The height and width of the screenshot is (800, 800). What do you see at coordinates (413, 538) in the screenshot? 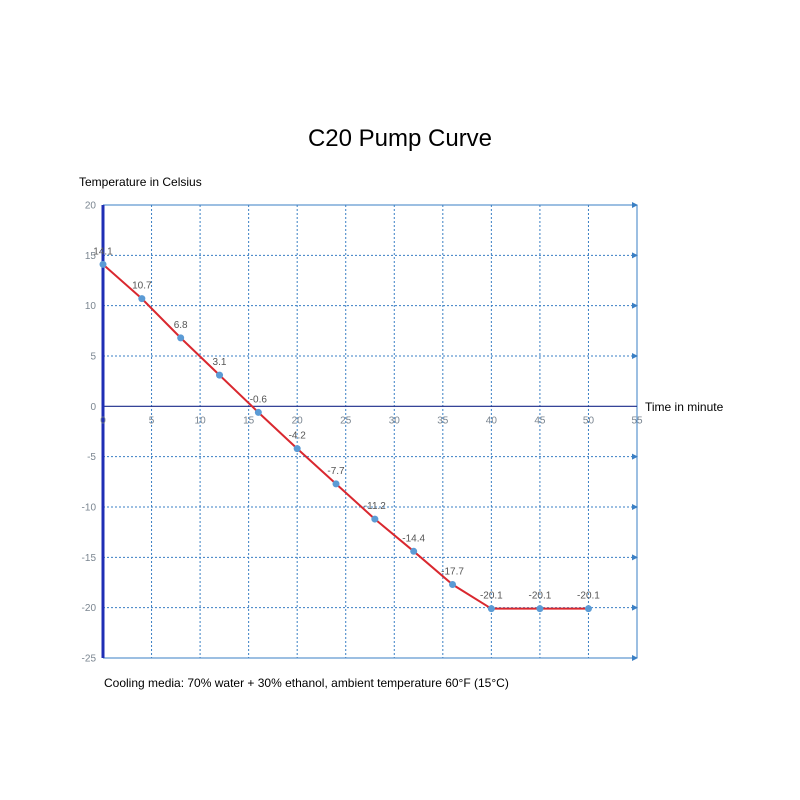
I see `data-label: -14.4` at bounding box center [413, 538].